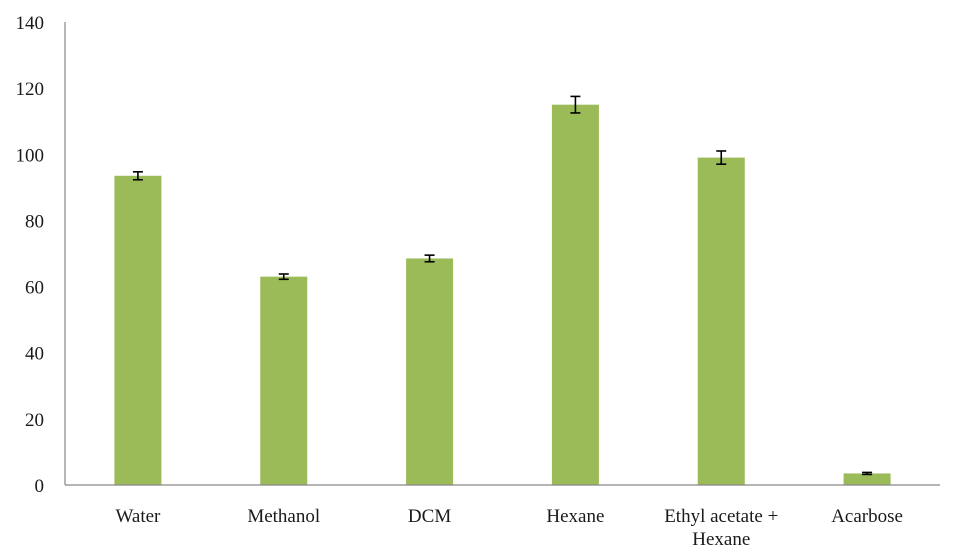  I want to click on x-tick-label: DCM, so click(429, 516).